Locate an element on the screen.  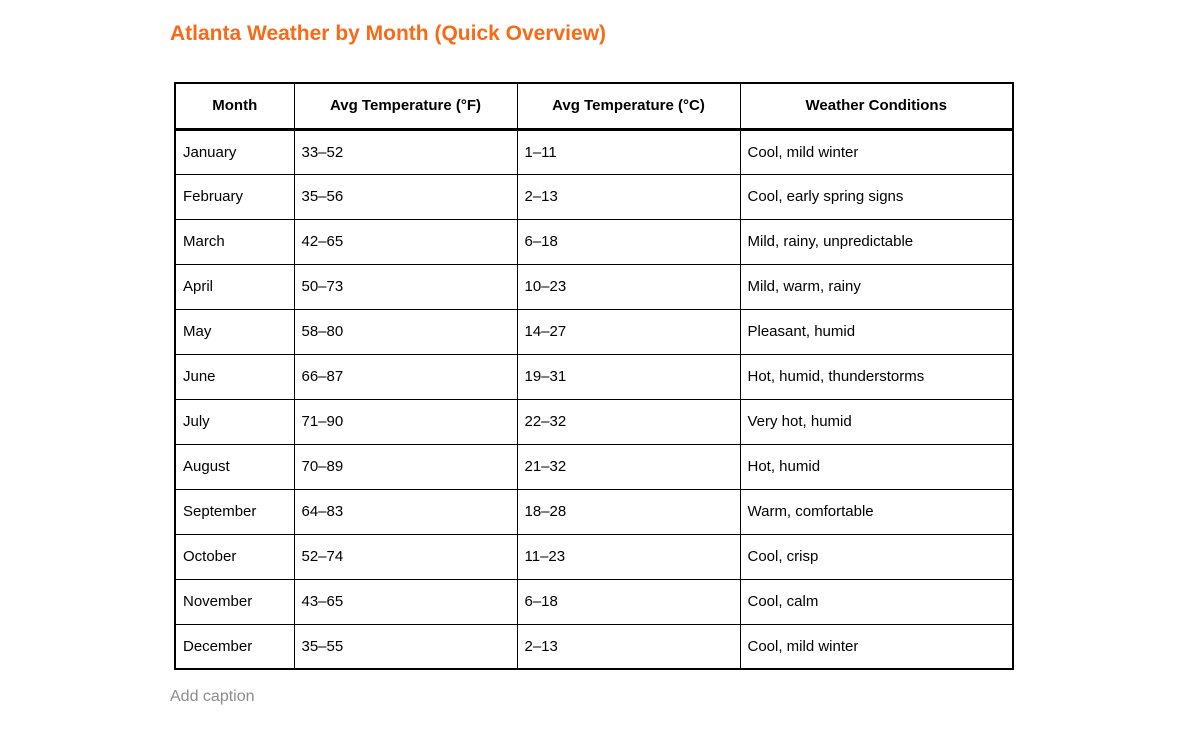
cell-temp-c: 14–27 is located at coordinates (628, 331).